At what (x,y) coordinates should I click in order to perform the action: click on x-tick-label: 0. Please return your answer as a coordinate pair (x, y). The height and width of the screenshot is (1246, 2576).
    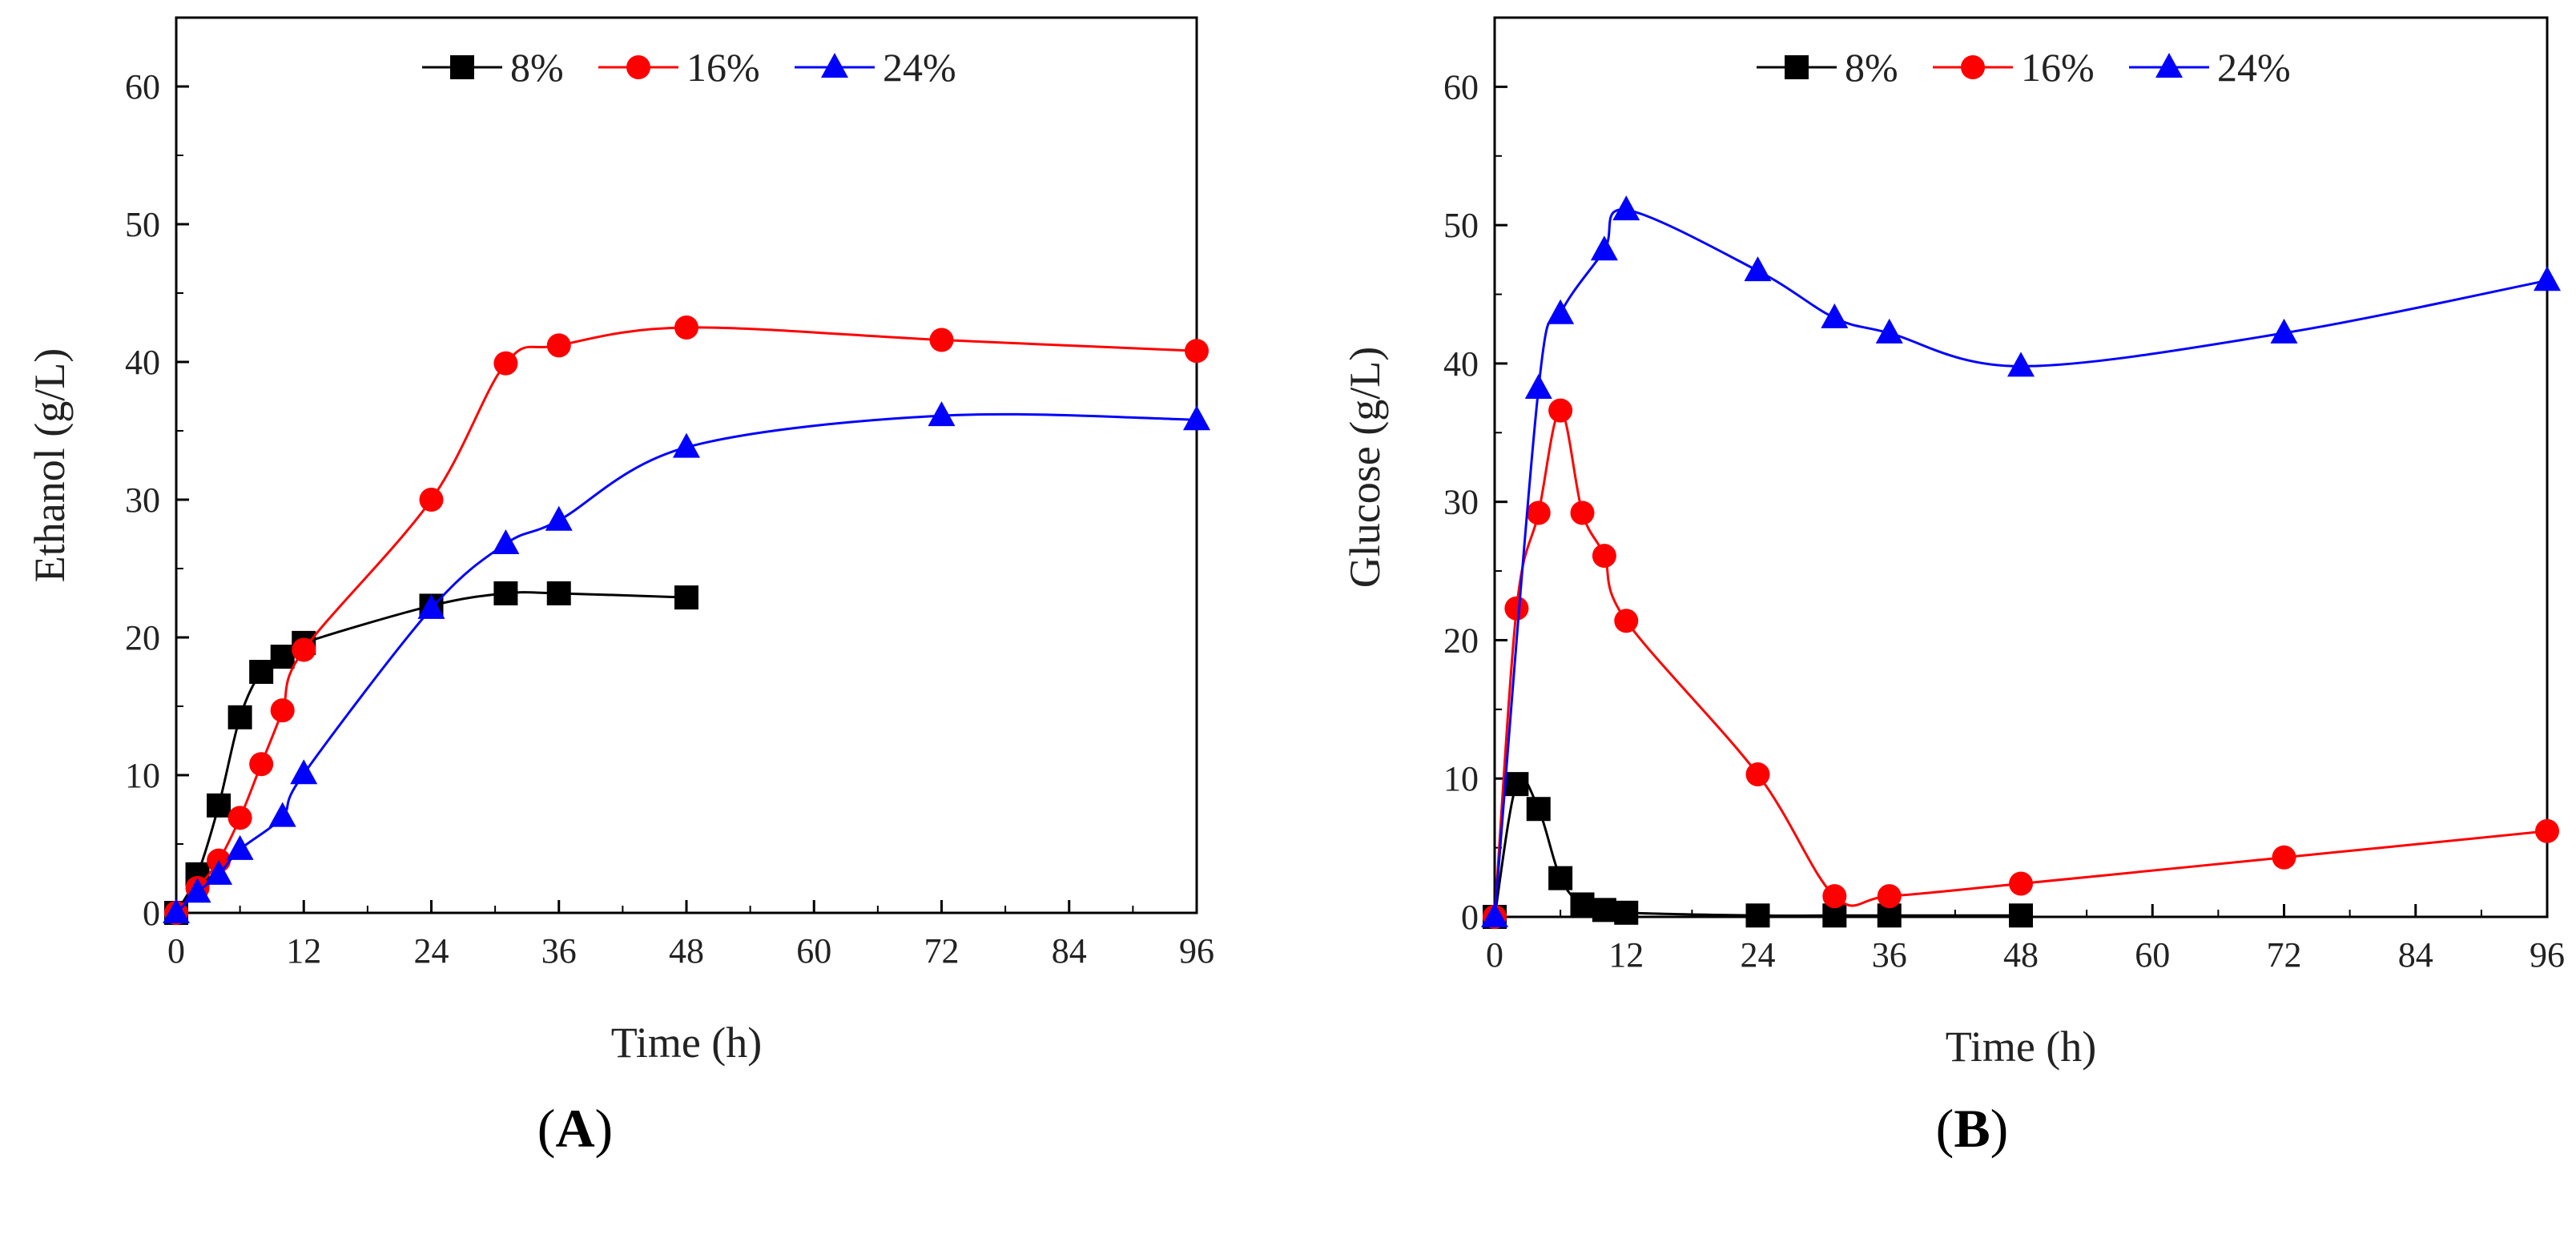
    Looking at the image, I should click on (176, 951).